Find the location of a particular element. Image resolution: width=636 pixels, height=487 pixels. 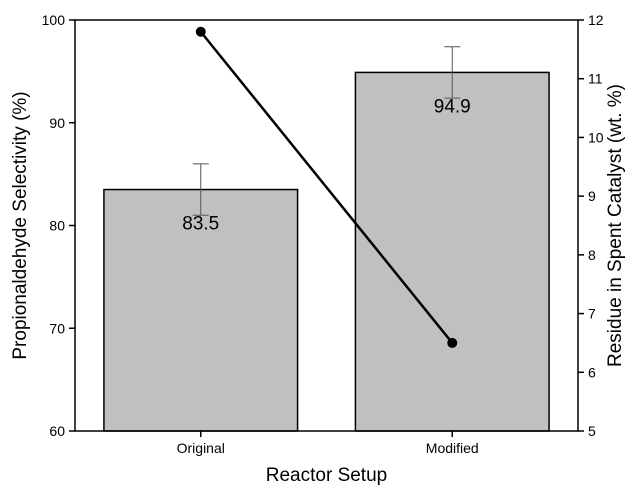

left-tick-label-80: 80 is located at coordinates (57, 226).